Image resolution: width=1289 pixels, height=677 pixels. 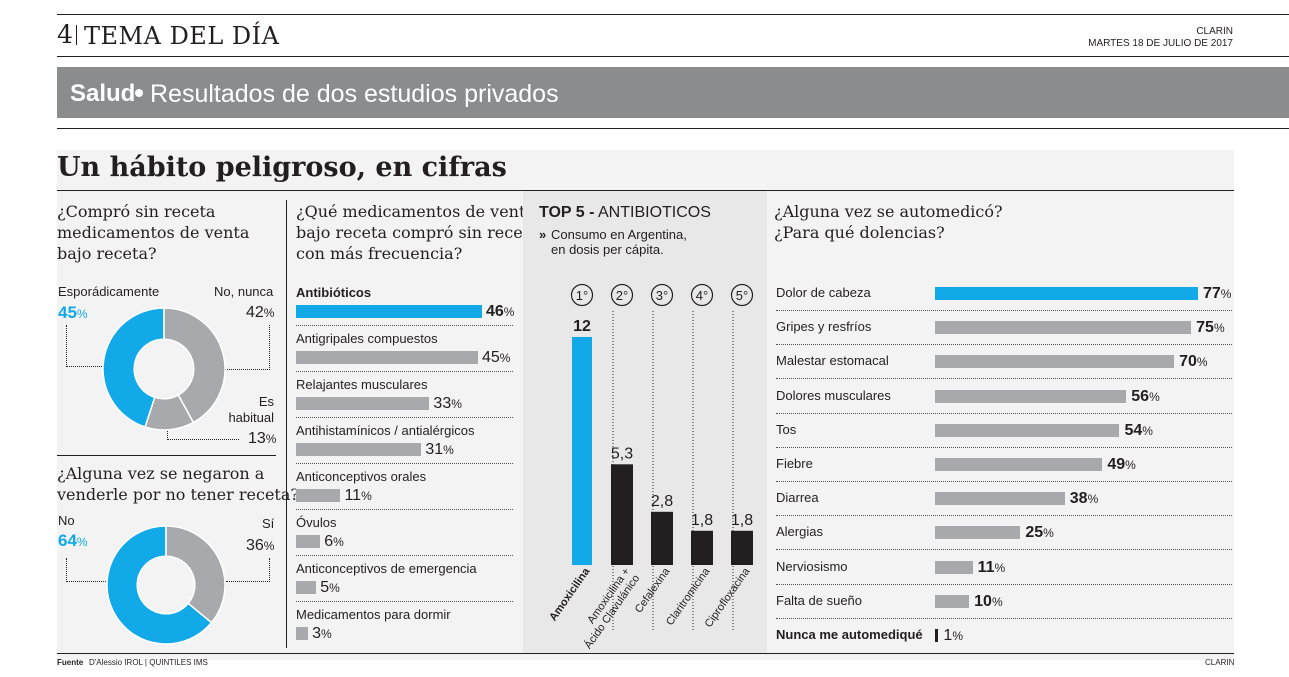 I want to click on category-label: Amoxicilina, so click(x=570, y=594).